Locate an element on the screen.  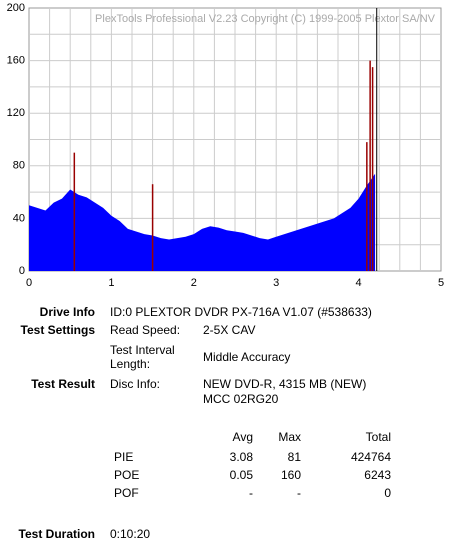
y-tick-label: 160 is located at coordinates (16, 61).